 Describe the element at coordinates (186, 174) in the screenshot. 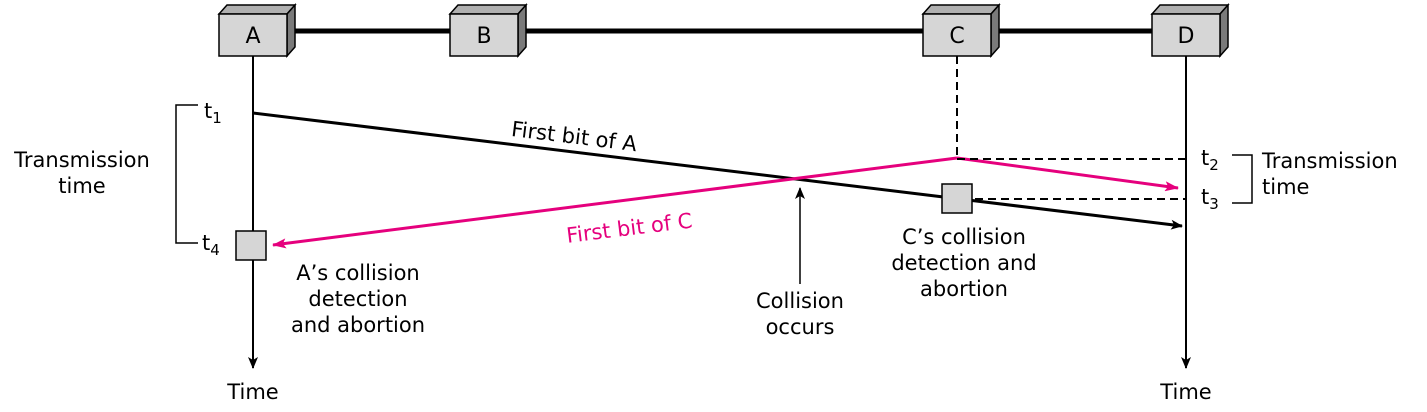

I see `left-transmission-bracket` at that location.